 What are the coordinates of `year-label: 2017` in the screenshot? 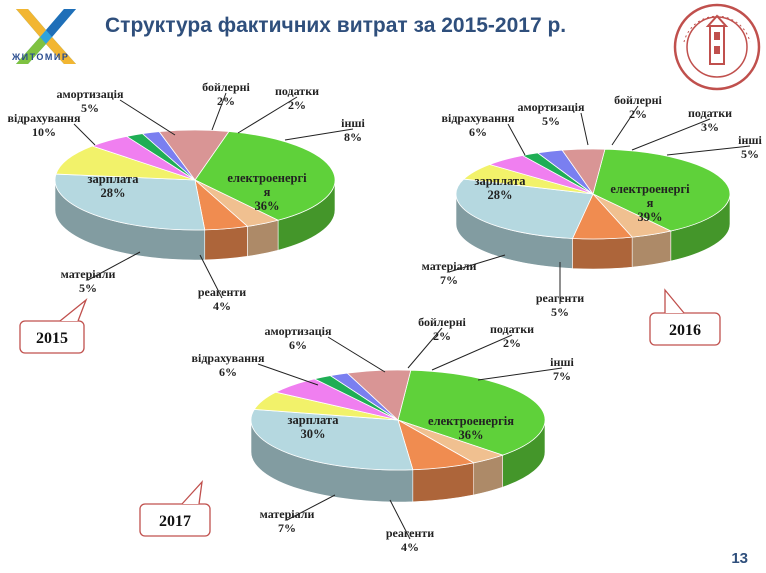 It's located at (175, 521).